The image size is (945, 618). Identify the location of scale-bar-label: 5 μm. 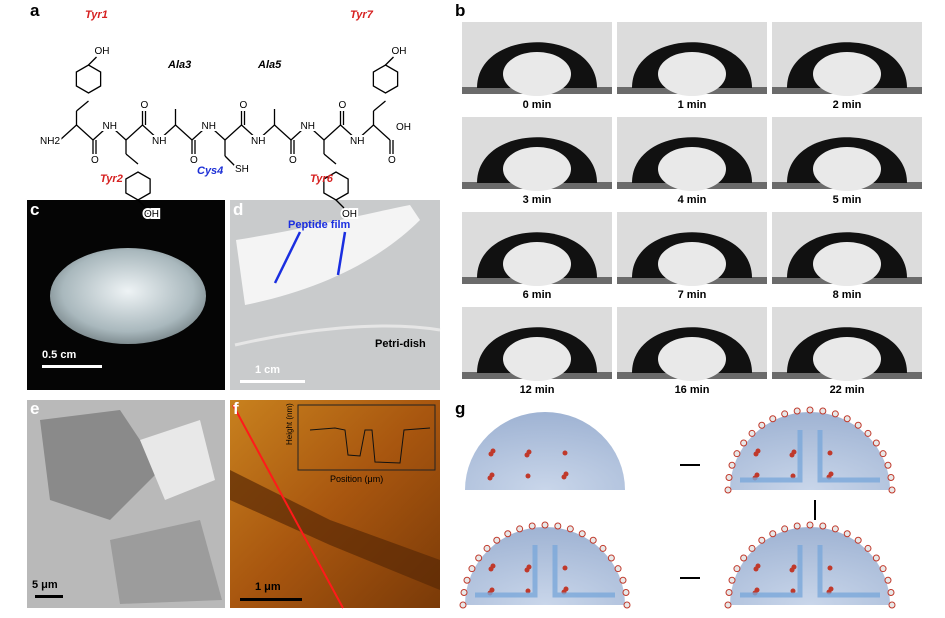
(45, 585).